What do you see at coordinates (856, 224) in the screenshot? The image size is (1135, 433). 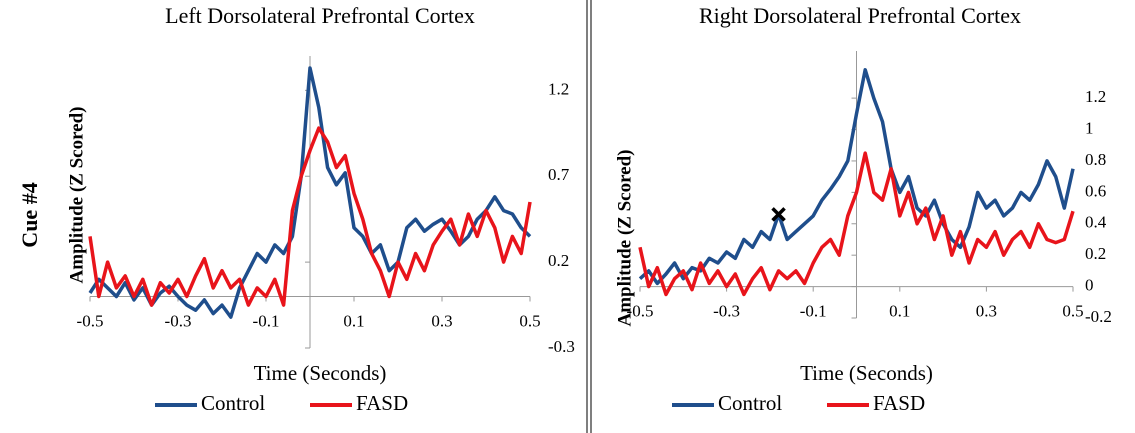 I see `series-line` at bounding box center [856, 224].